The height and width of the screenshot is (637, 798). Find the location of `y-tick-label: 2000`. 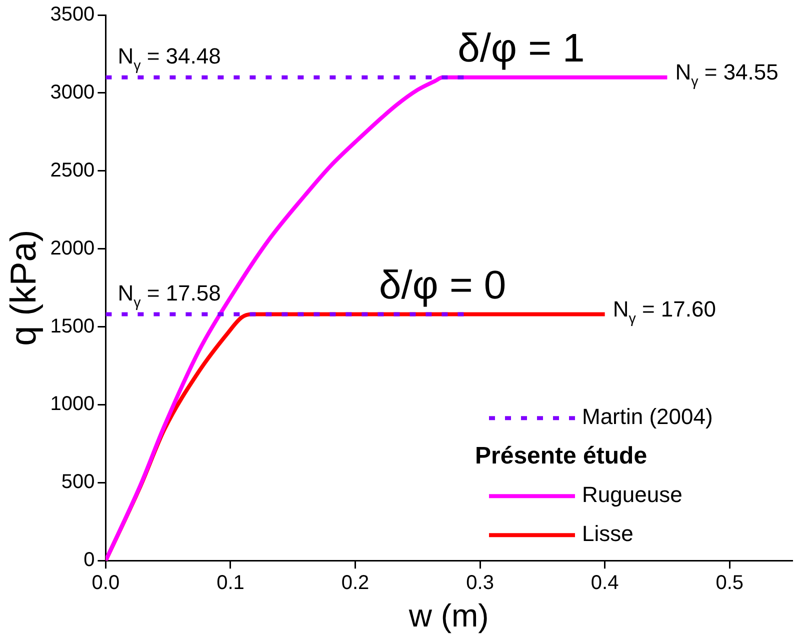

y-tick-label: 2000 is located at coordinates (72, 248).